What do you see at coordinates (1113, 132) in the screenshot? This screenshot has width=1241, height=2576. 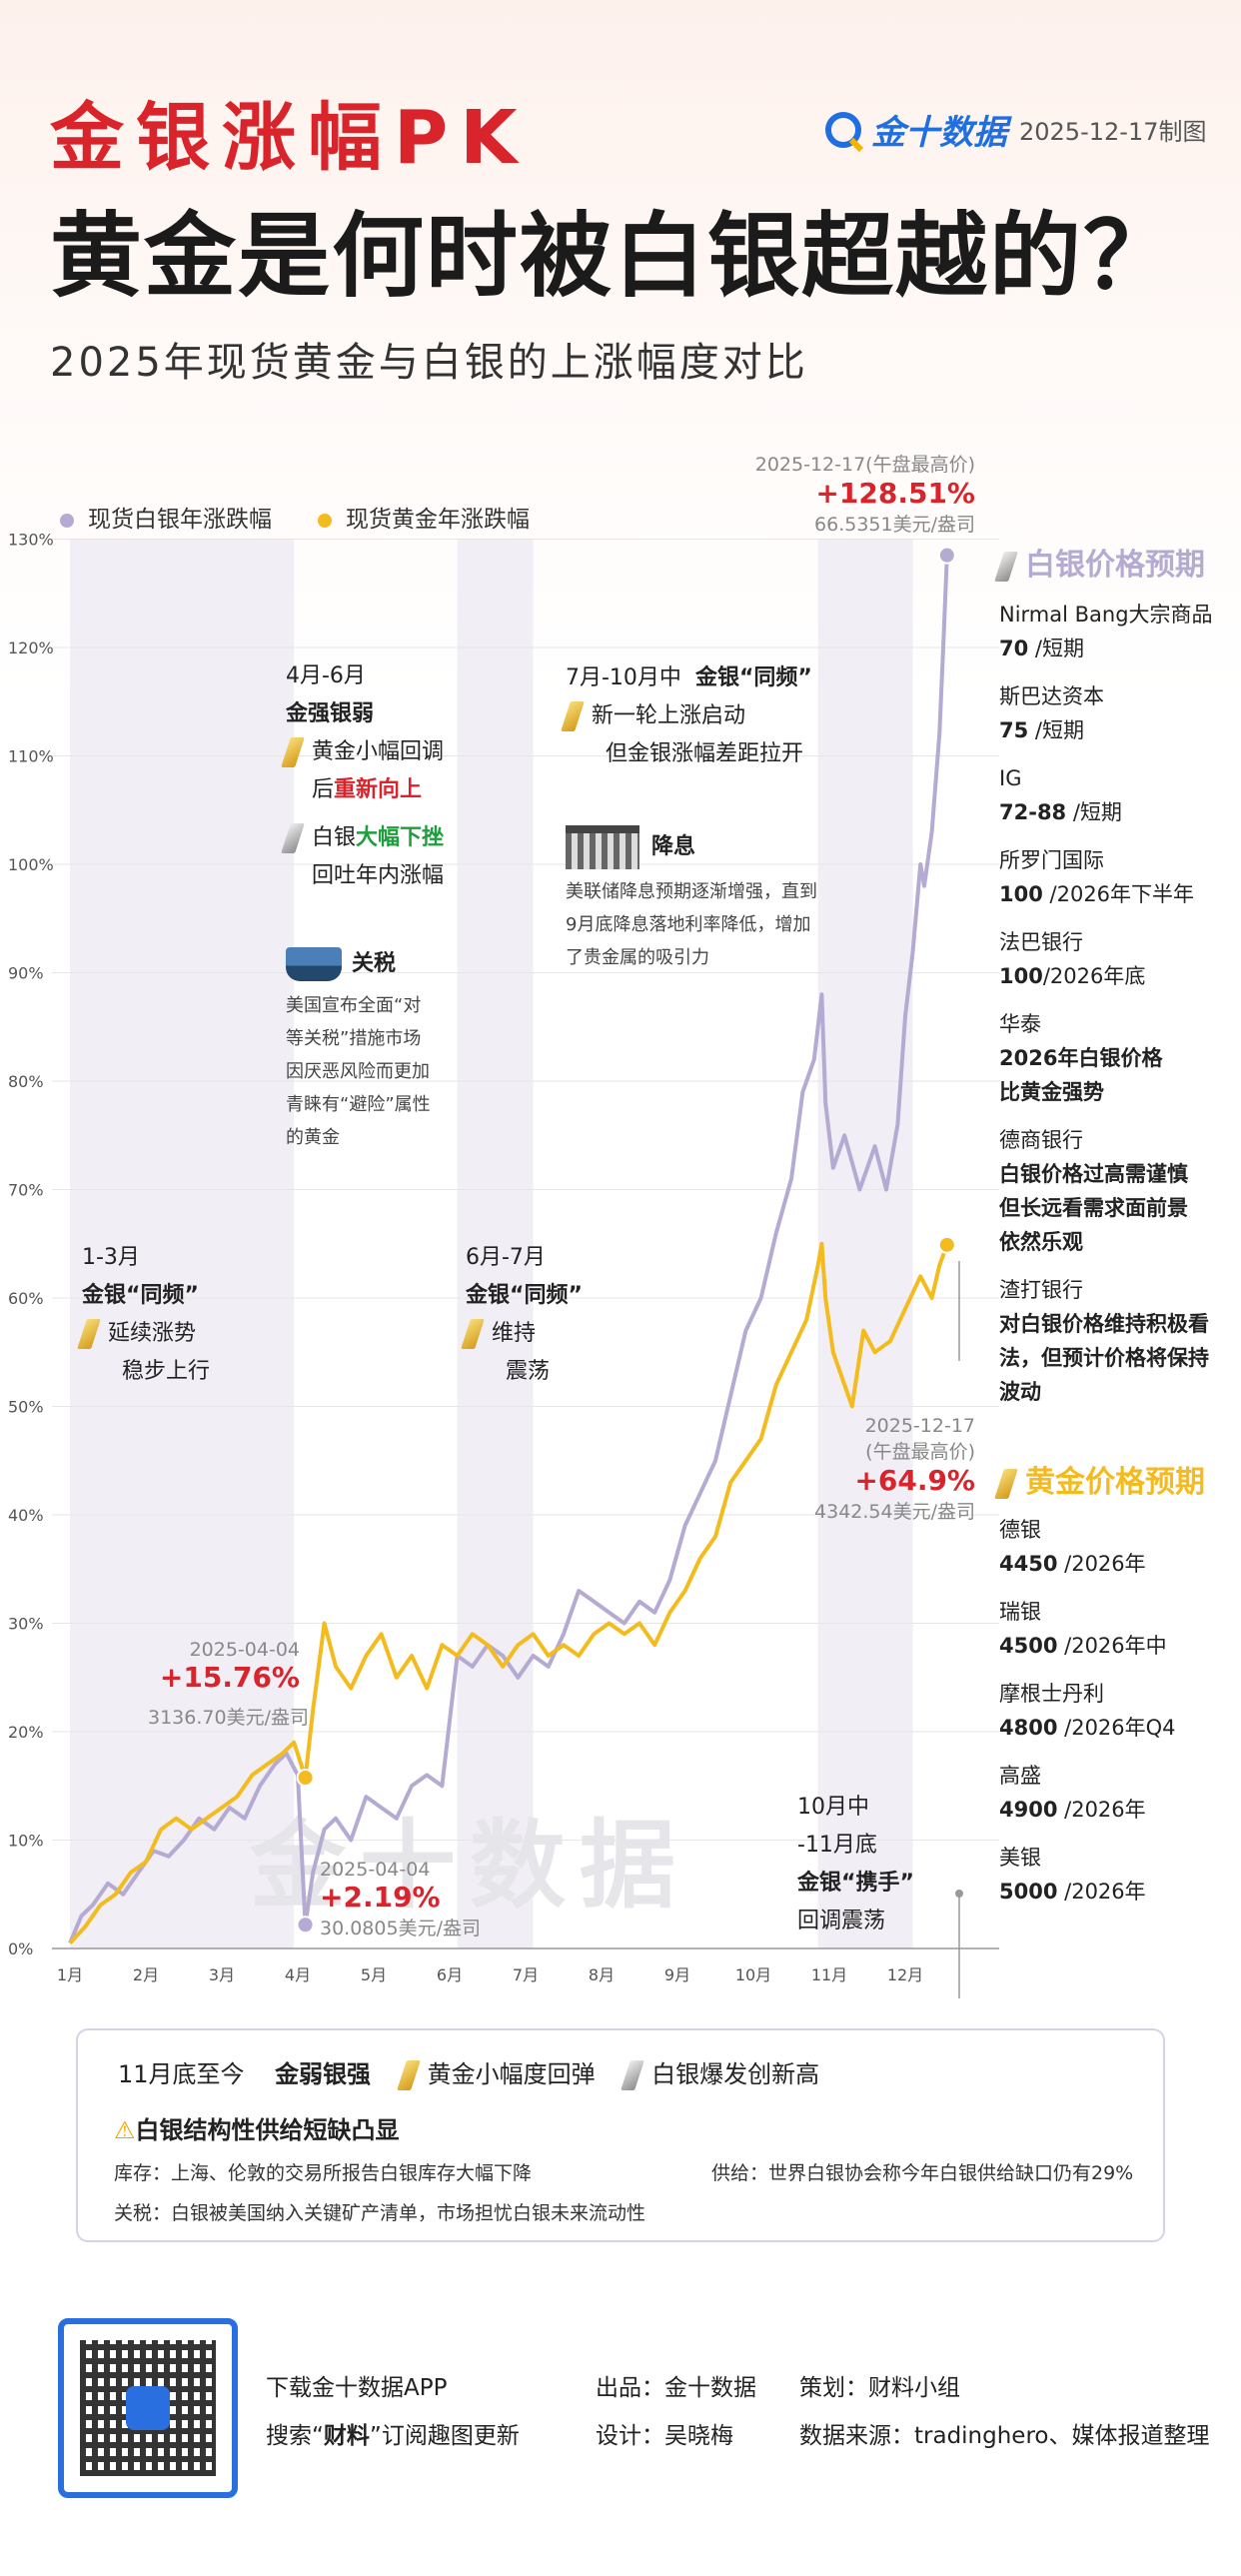 I see `chart-date: 2025-12-17制图` at bounding box center [1113, 132].